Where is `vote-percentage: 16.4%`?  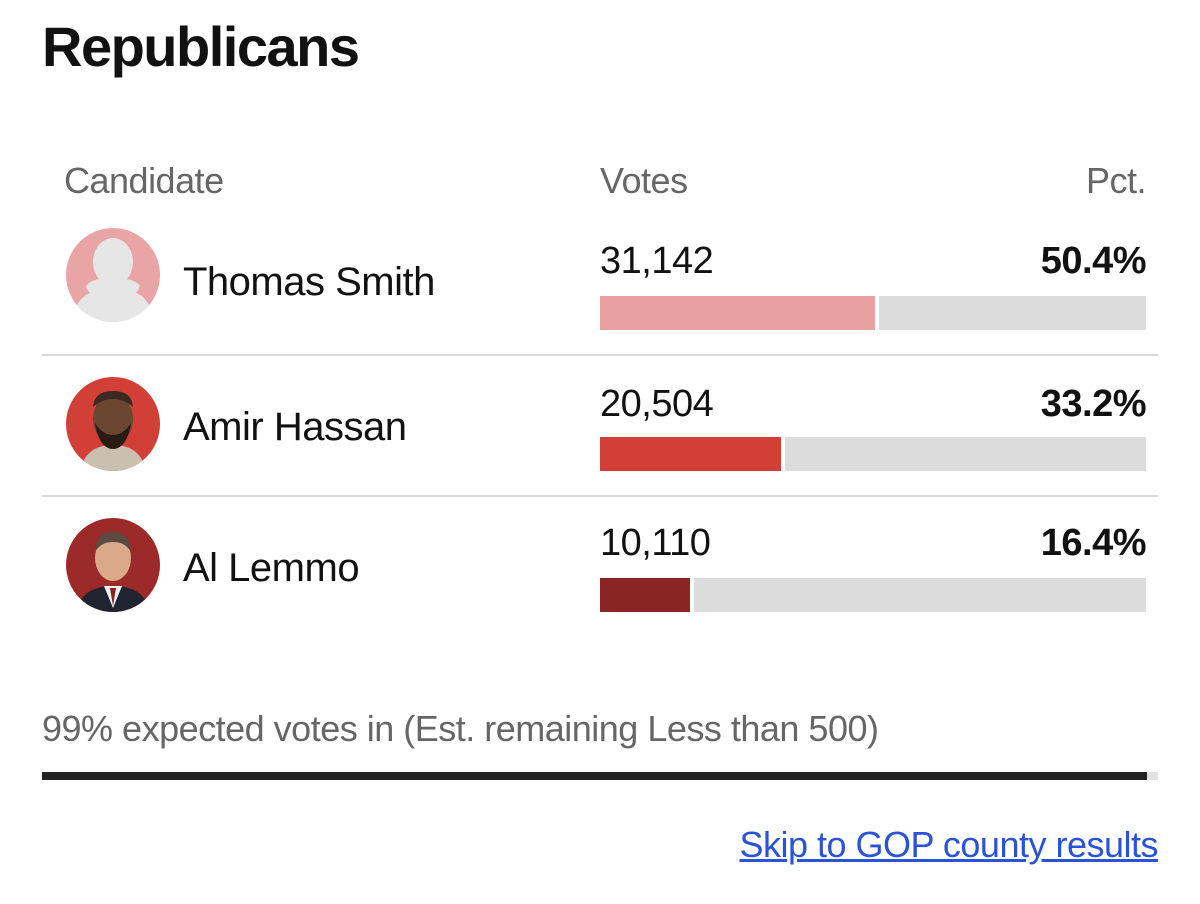
vote-percentage: 16.4% is located at coordinates (1093, 543).